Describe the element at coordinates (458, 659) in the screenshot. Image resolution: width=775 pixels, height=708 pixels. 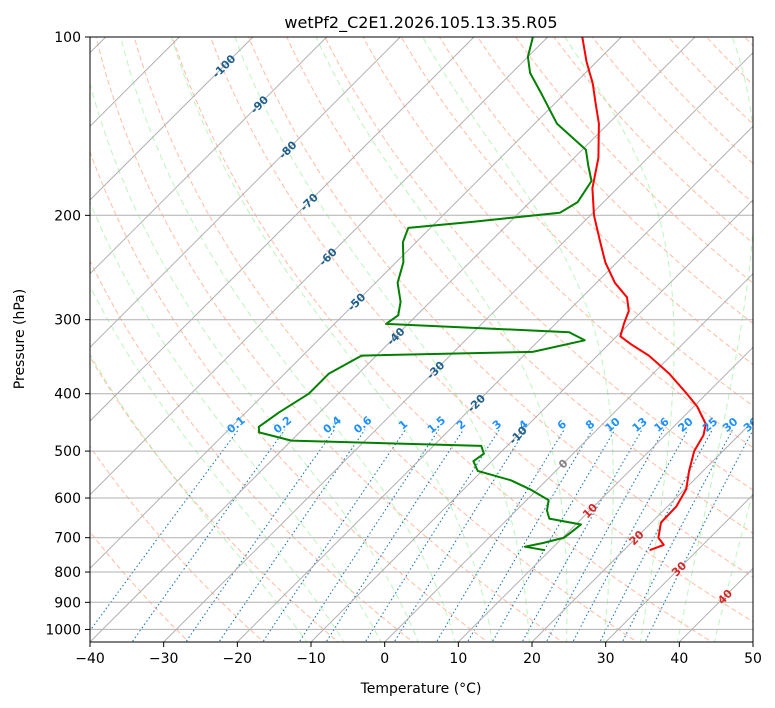
I see `x-tick-label: 10` at that location.